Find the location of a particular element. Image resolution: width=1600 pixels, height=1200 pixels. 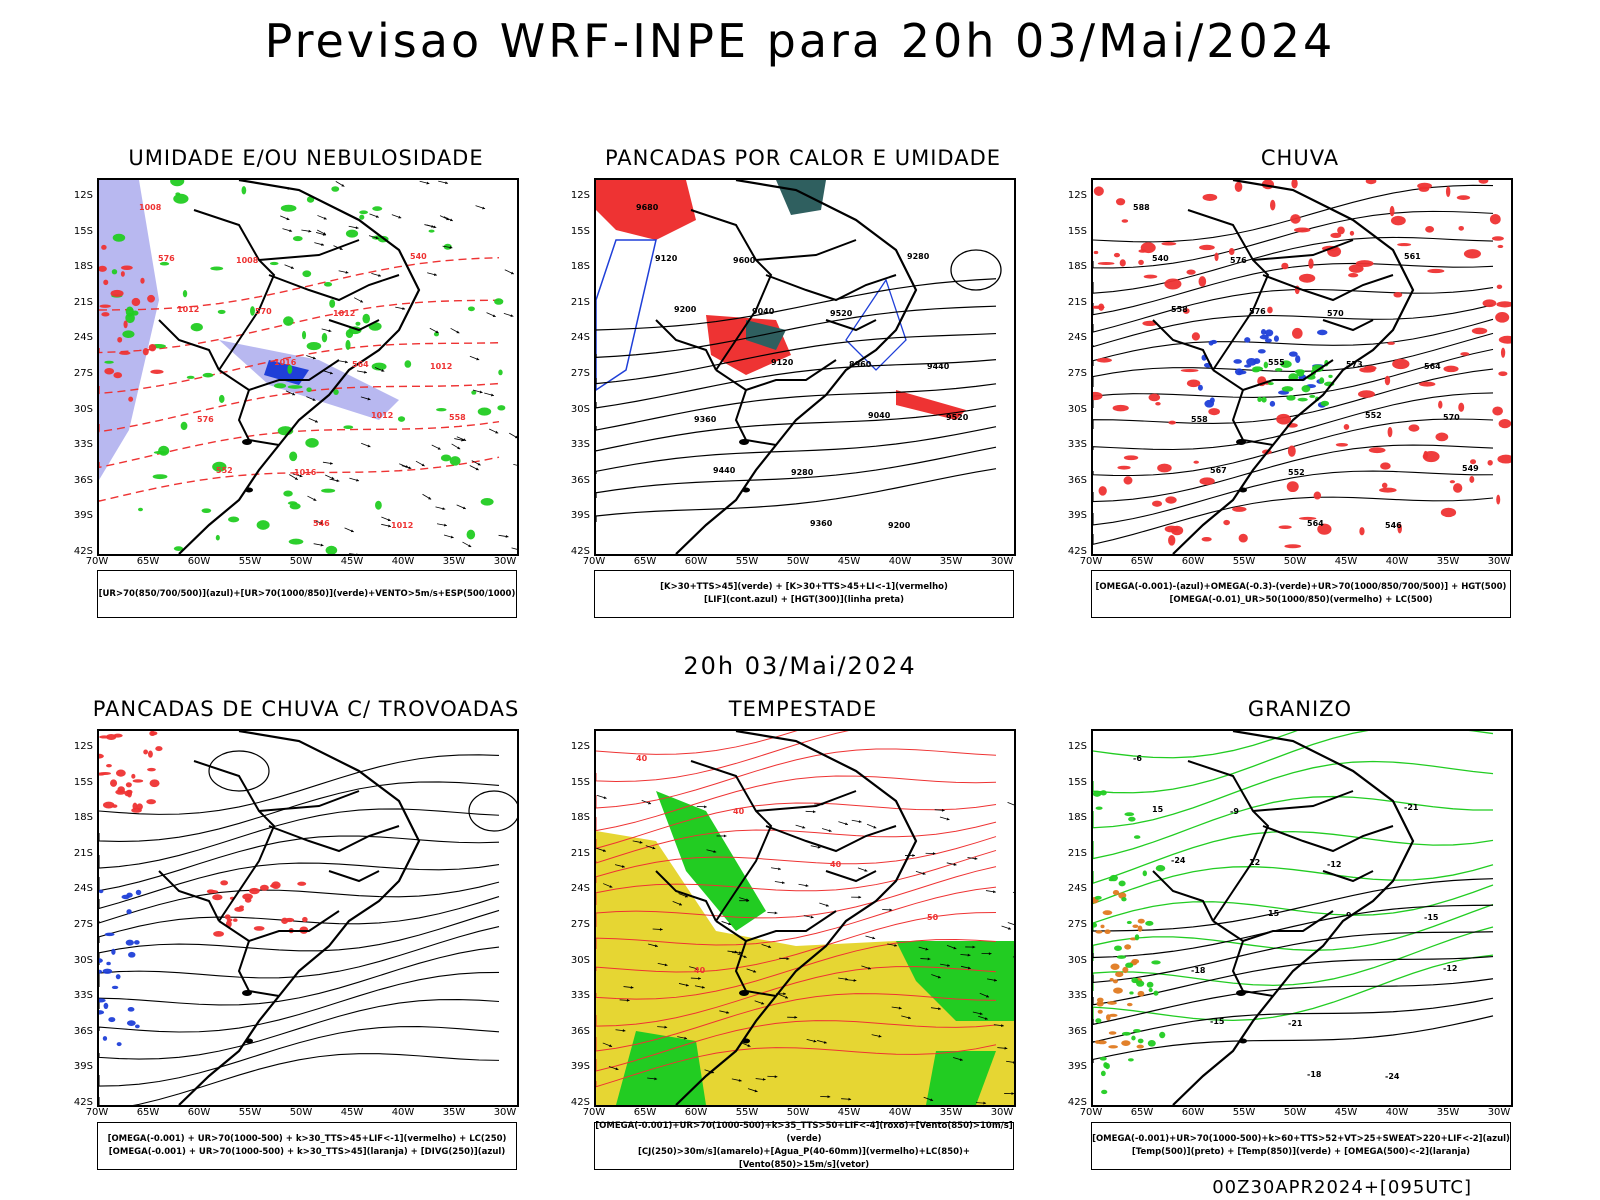

contour-label: 9680 is located at coordinates (647, 207).